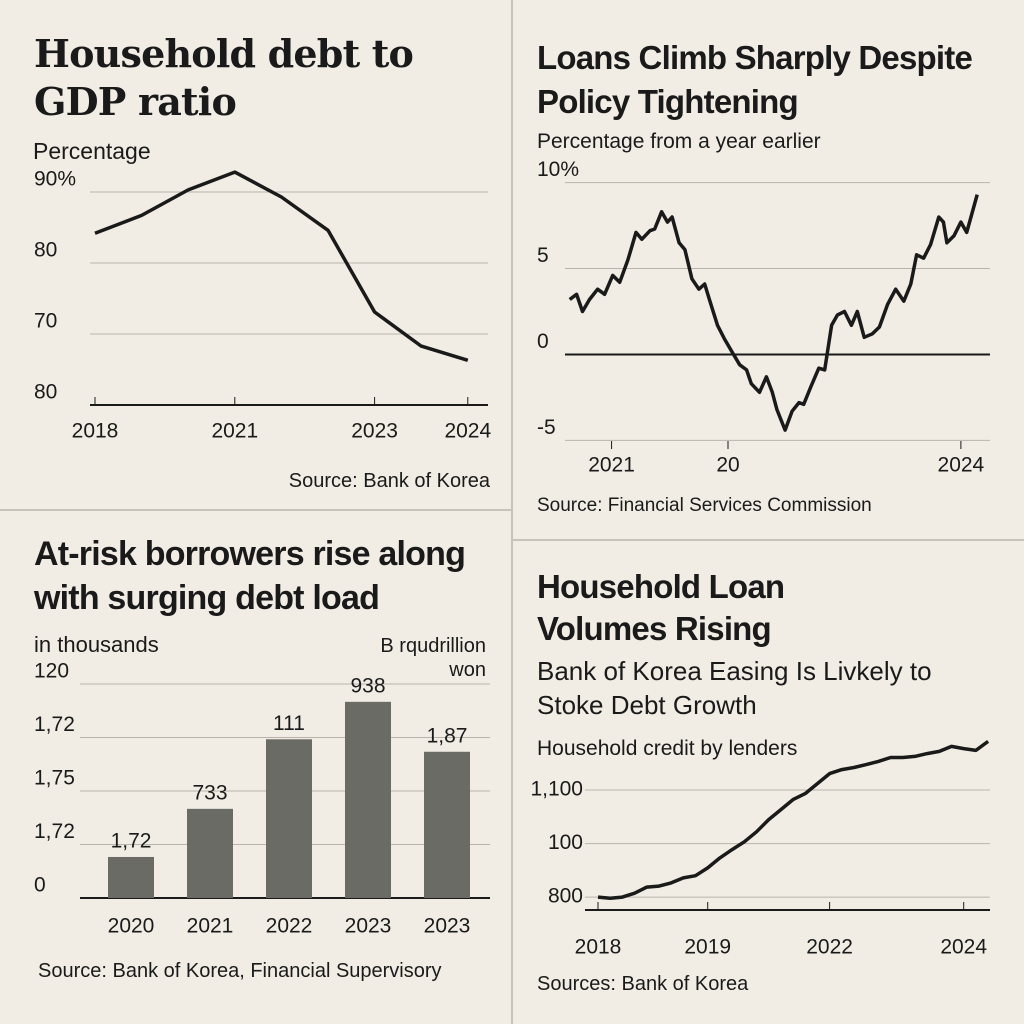 The image size is (1024, 1024). What do you see at coordinates (447, 735) in the screenshot?
I see `value-label: 1,87` at bounding box center [447, 735].